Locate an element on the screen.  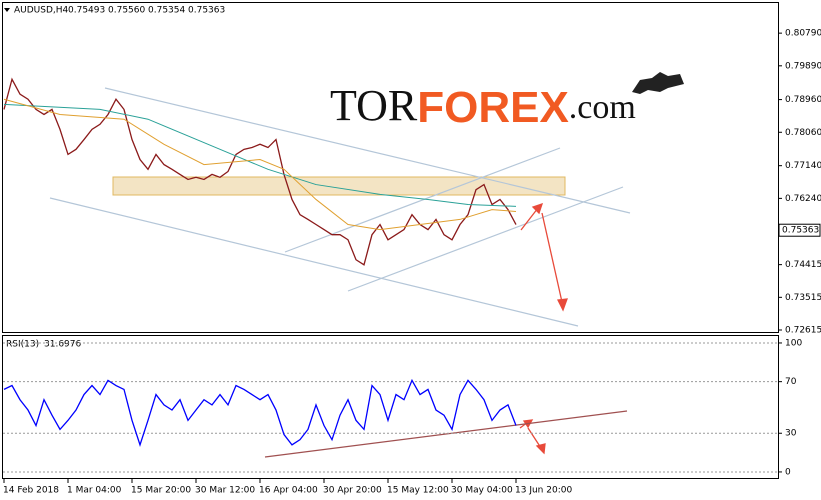
y-tick-label: 0.77140 is located at coordinates (803, 166).